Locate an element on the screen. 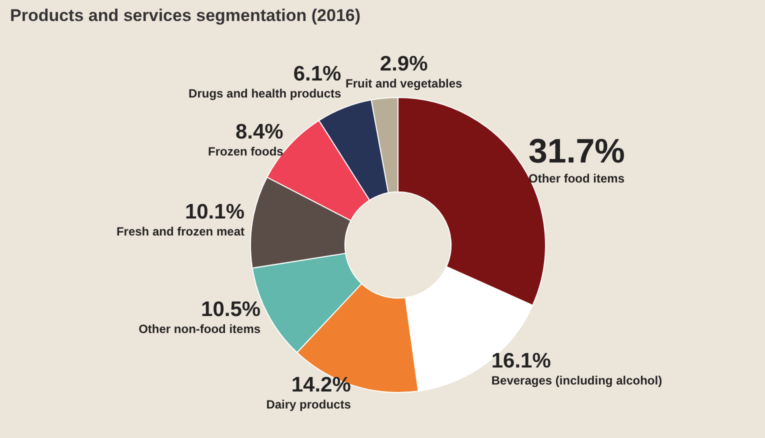 The width and height of the screenshot is (765, 438). data-label: 14.2% is located at coordinates (321, 384).